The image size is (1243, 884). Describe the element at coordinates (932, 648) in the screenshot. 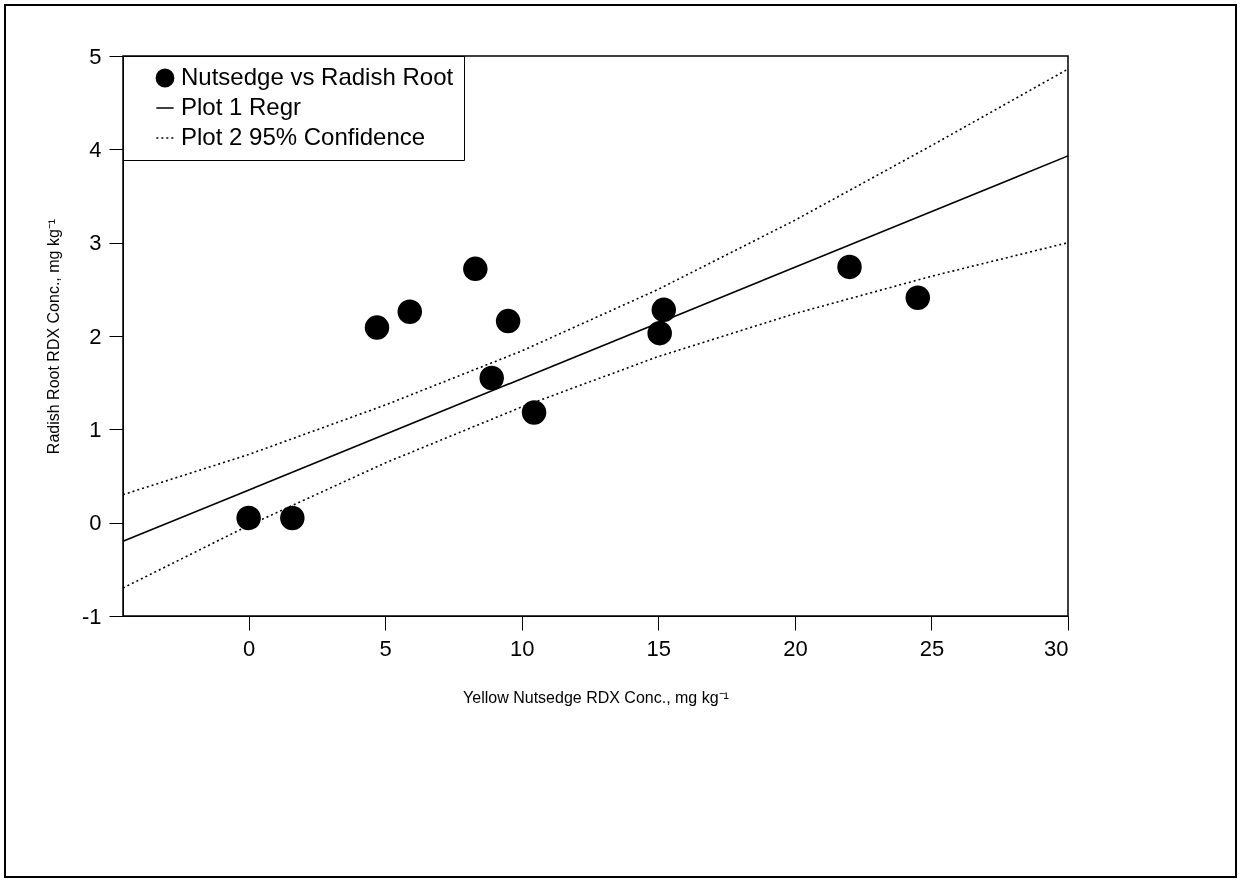

I see `x-tick-label: 25` at that location.